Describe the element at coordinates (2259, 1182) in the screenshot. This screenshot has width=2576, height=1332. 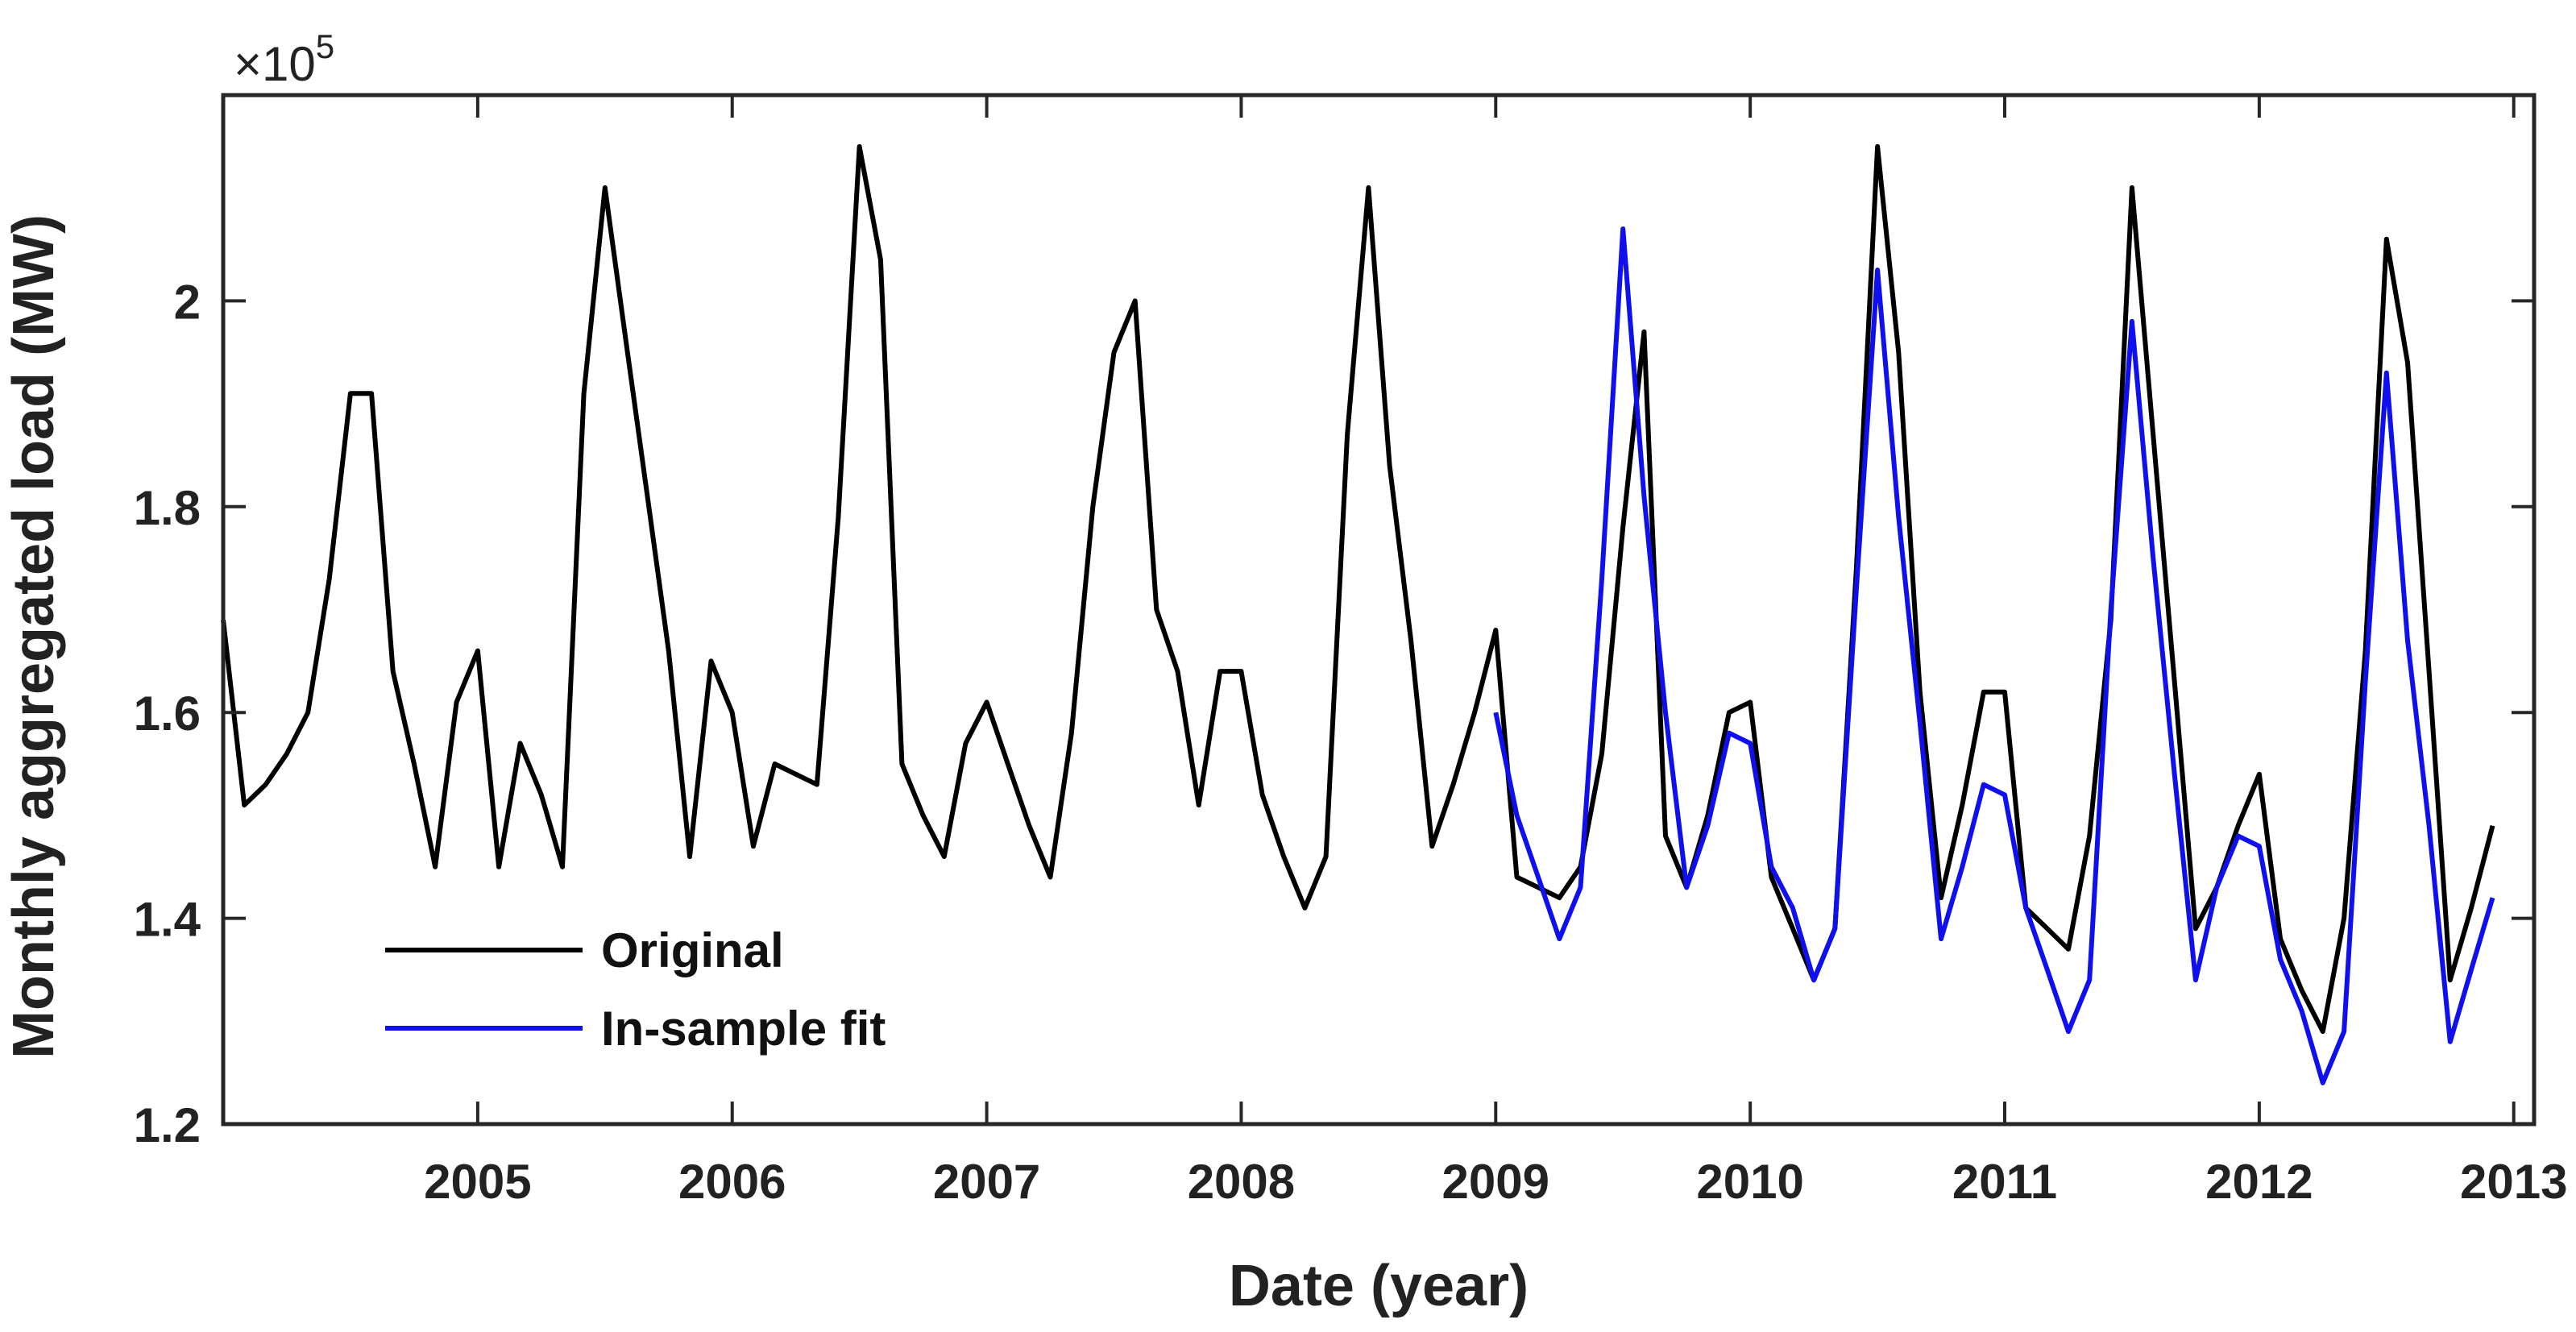
I see `x-tick-label: 2012` at that location.